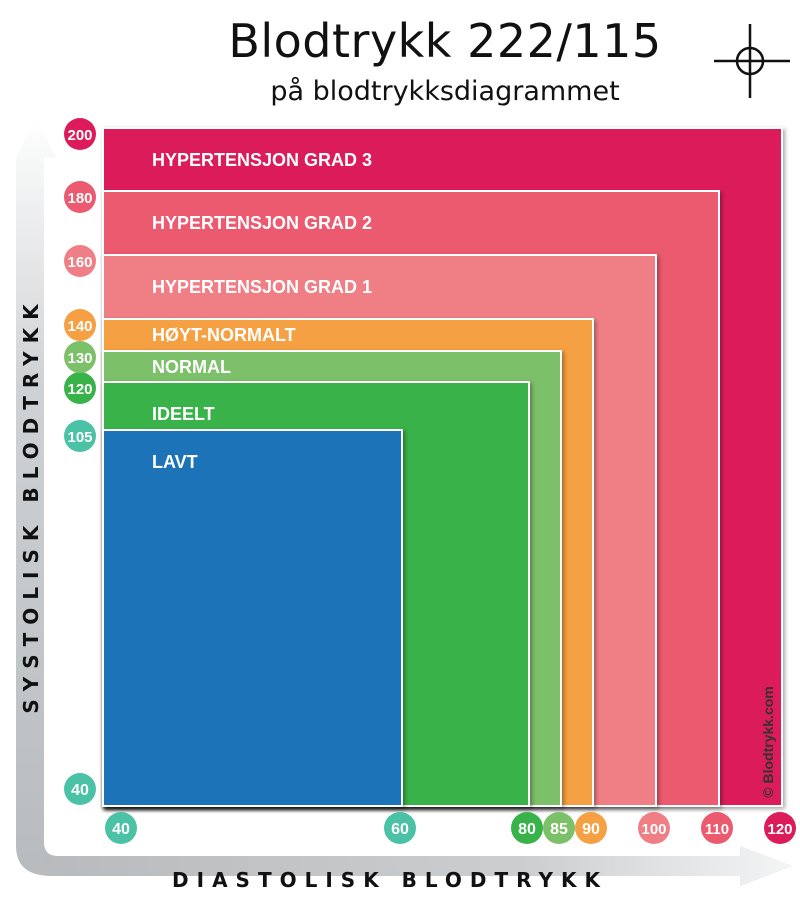 This screenshot has height=908, width=800. I want to click on y-tick-180-badge, so click(80, 197).